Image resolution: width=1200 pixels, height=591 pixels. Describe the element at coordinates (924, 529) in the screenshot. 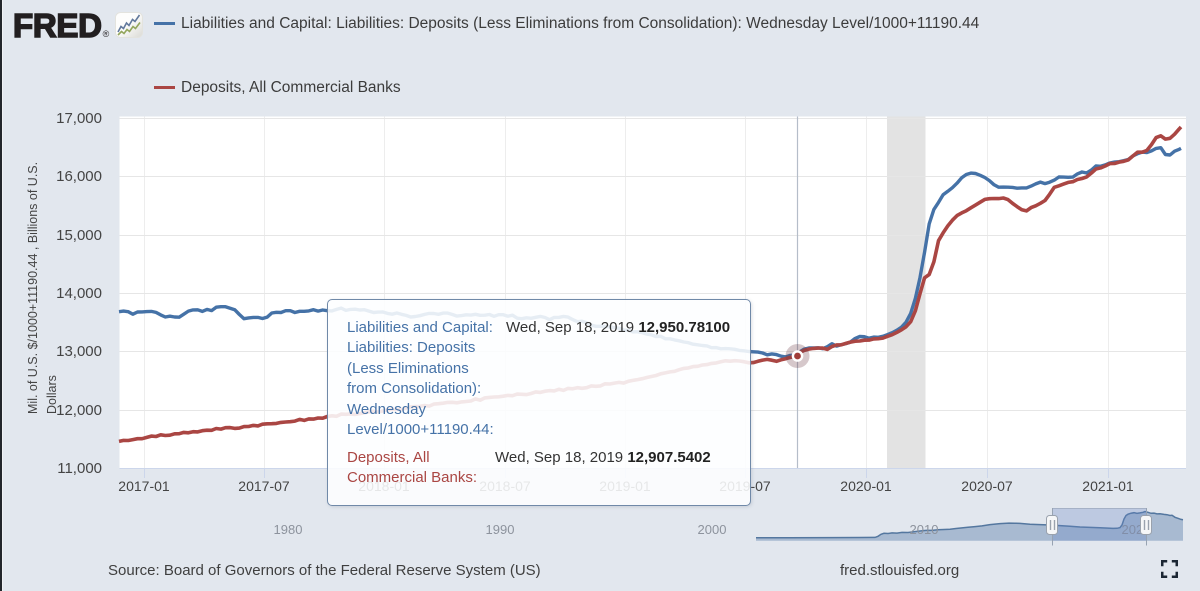

I see `svg-text: 2010` at that location.